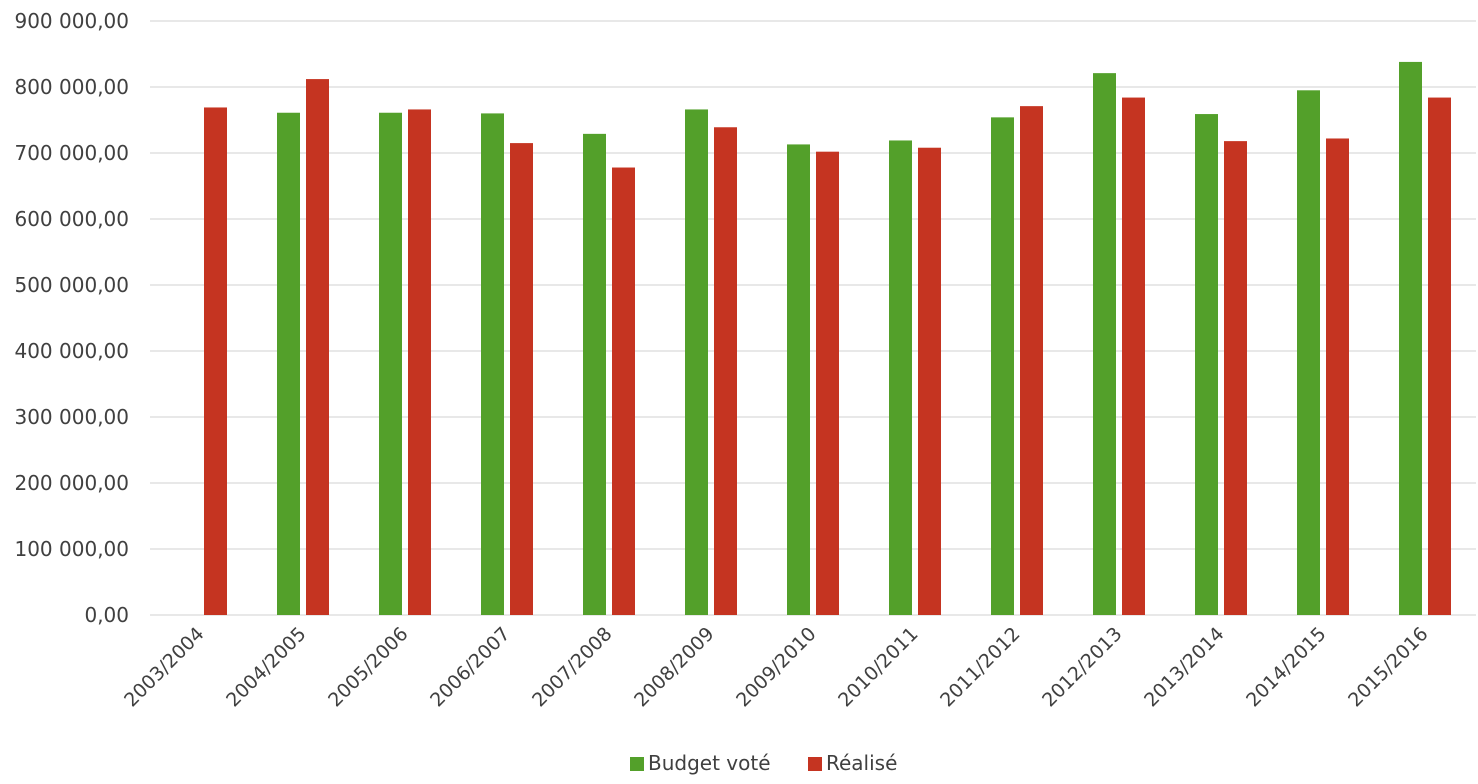  I want to click on x-tick-label: 2009/2010, so click(776, 667).